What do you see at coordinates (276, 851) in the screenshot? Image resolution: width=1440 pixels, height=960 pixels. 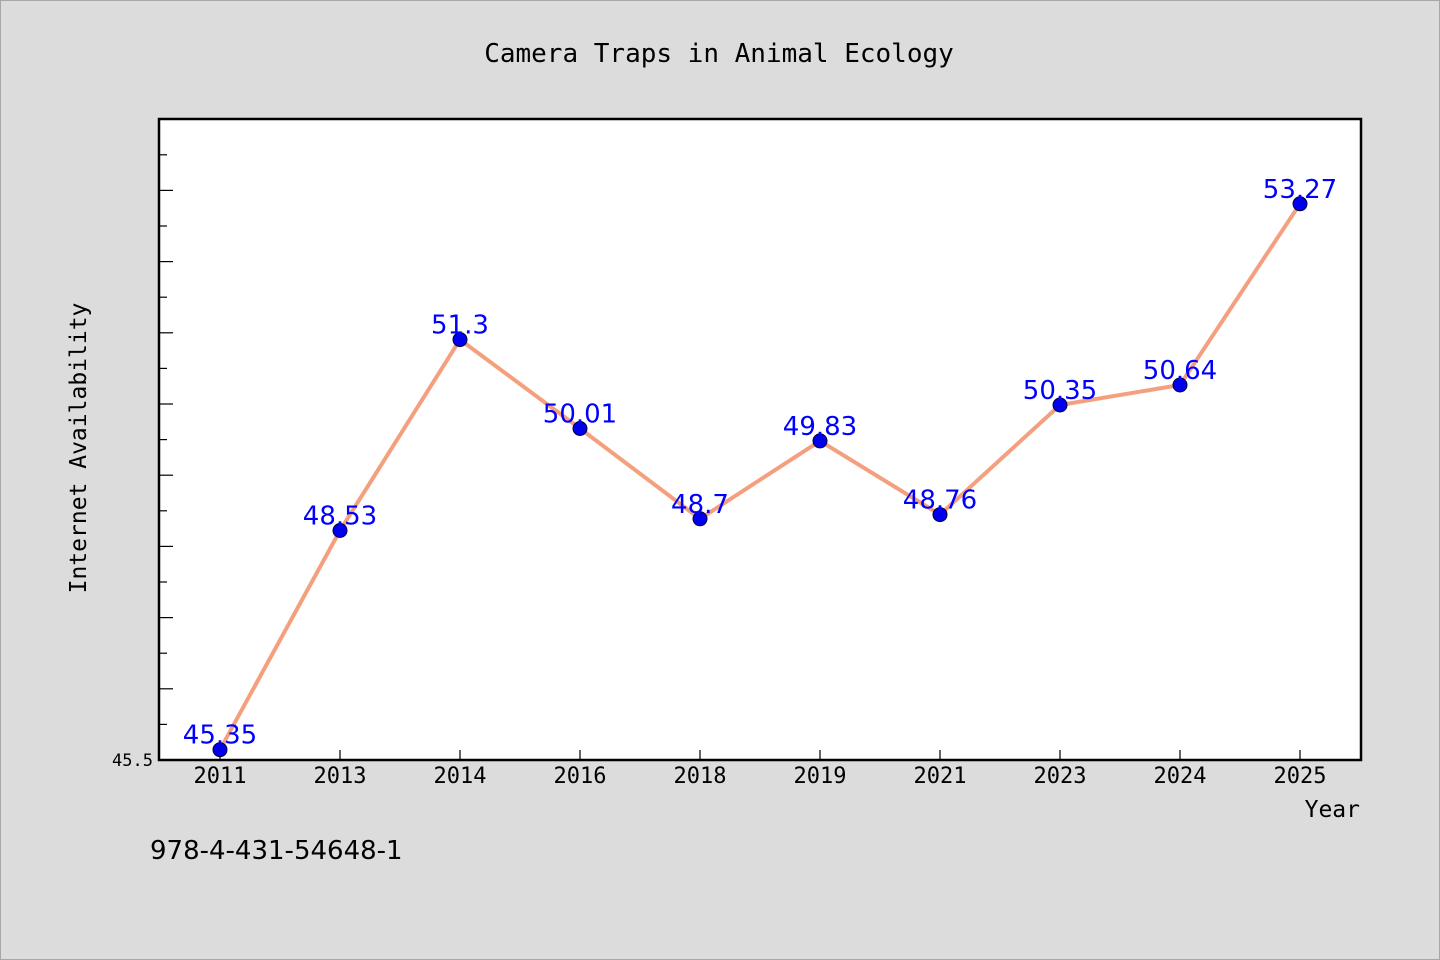 I see `footer-text: 978-4-431-54648-1` at bounding box center [276, 851].